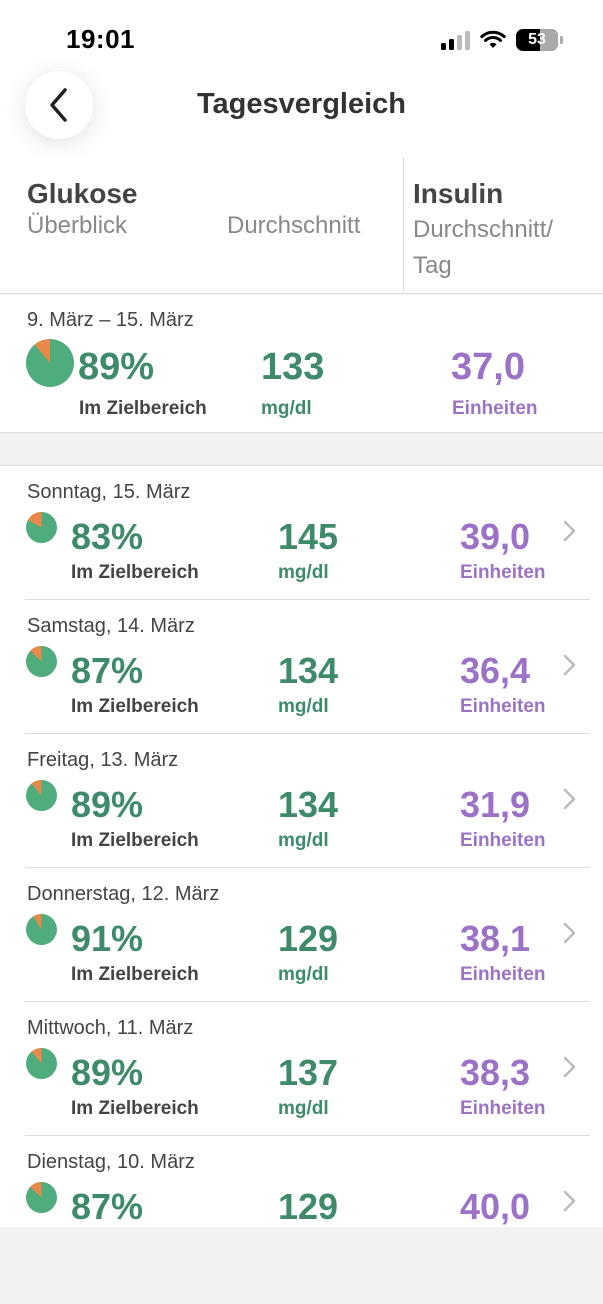  What do you see at coordinates (110, 1028) in the screenshot?
I see `day-date: Mittwoch, 11. März` at bounding box center [110, 1028].